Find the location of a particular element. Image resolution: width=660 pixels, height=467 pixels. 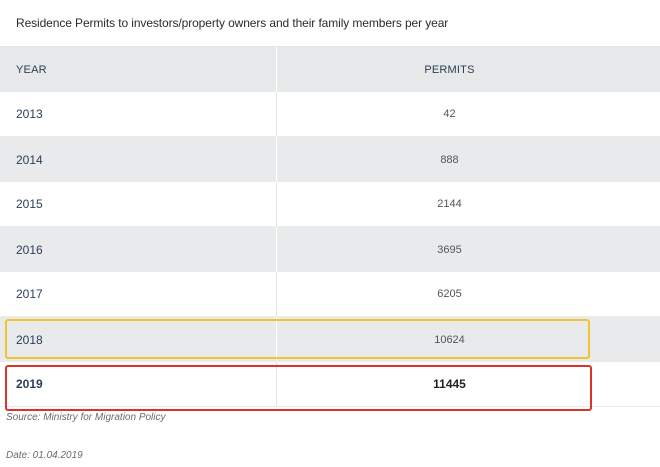

permits-cell: 42 is located at coordinates (468, 114).